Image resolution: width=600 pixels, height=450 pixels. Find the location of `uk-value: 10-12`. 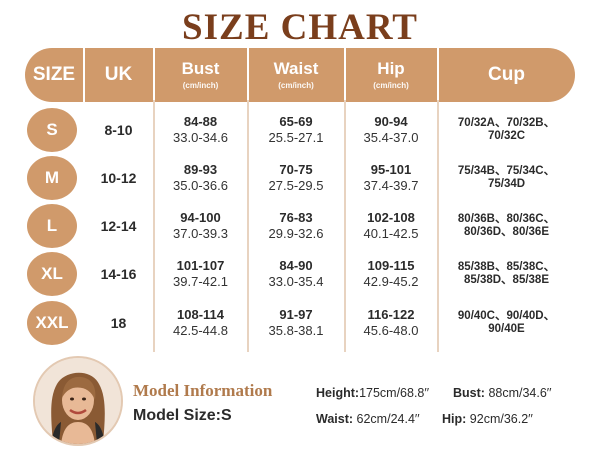

uk-value: 10-12 is located at coordinates (118, 178).